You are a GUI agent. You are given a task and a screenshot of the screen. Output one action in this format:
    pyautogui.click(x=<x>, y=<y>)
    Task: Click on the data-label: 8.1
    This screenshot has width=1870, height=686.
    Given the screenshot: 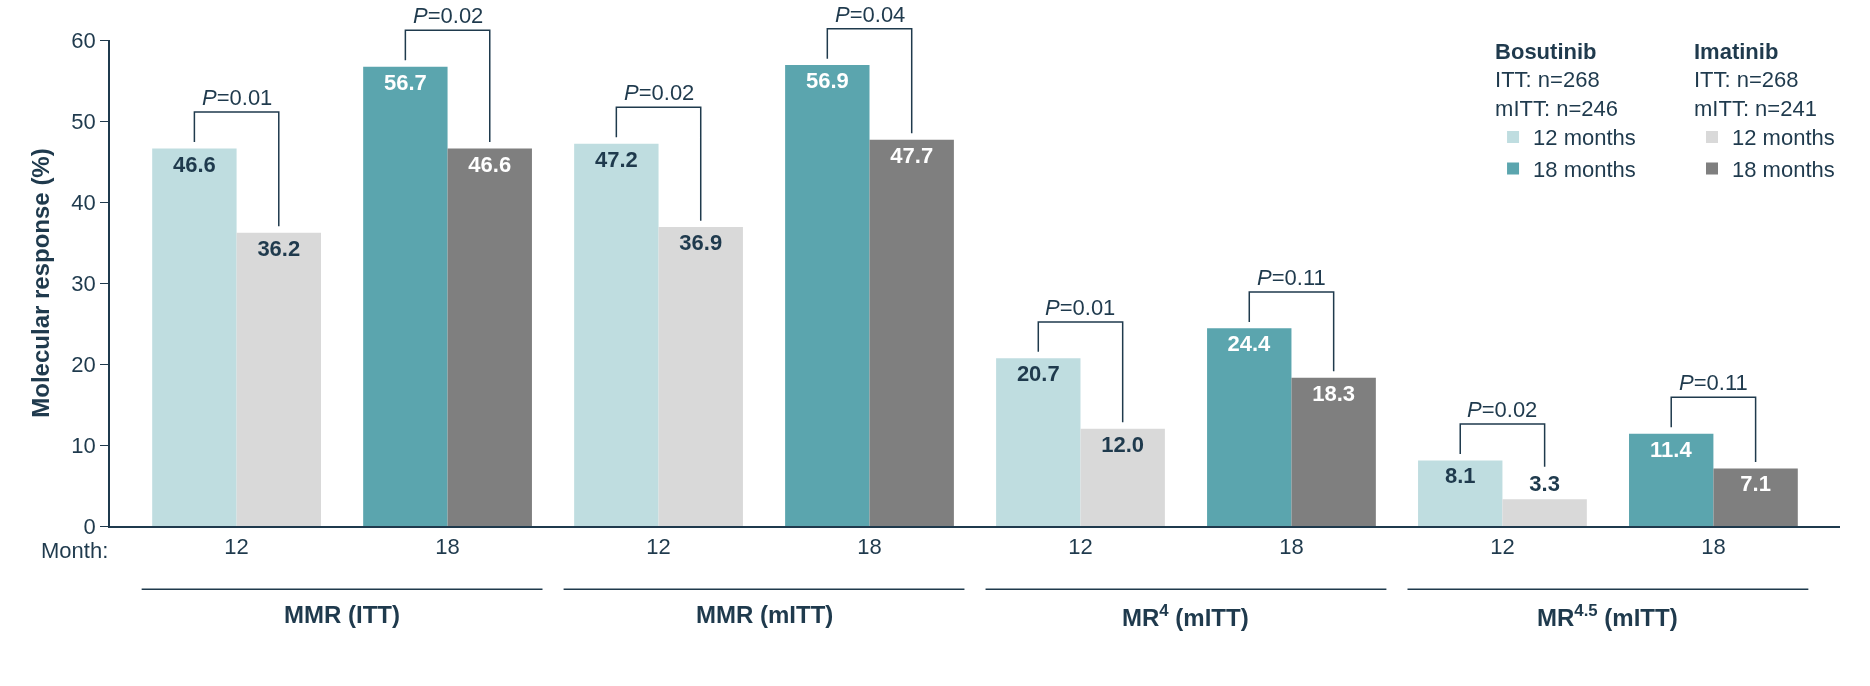 What is the action you would take?
    pyautogui.click(x=1460, y=476)
    